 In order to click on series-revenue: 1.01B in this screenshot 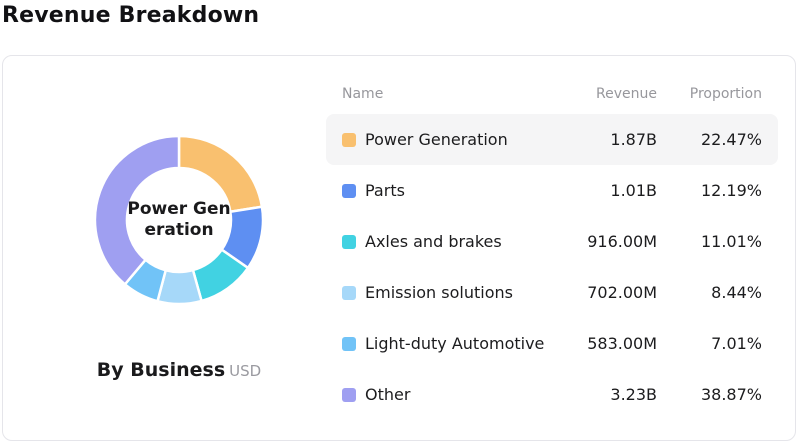, I will do `click(633, 190)`.